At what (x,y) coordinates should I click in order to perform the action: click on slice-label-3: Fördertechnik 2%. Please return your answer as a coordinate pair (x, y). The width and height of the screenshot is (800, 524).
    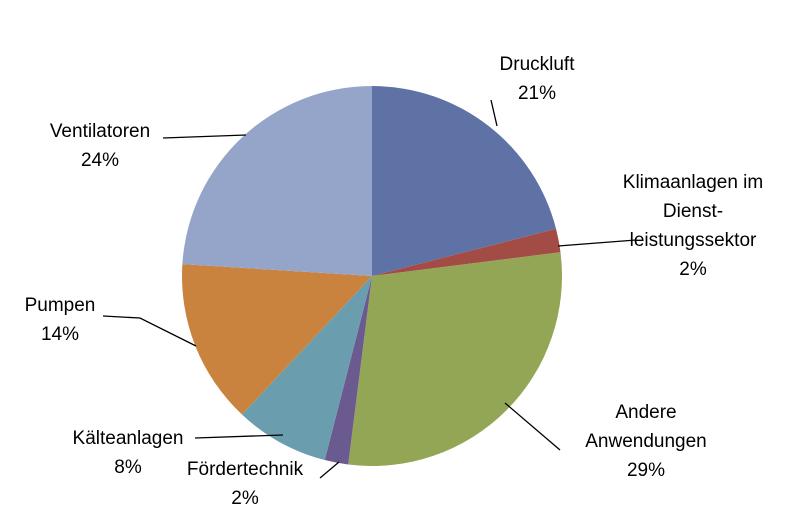
    Looking at the image, I should click on (245, 484).